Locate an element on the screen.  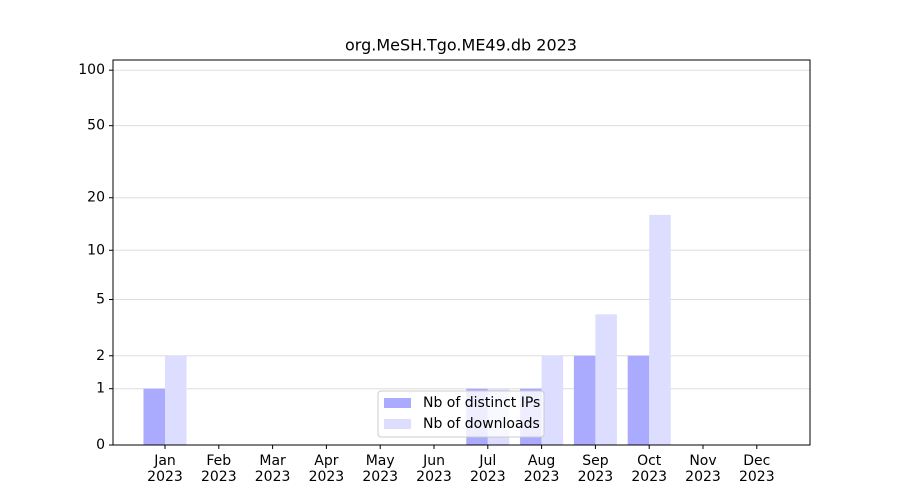
x-tick-label: May 2023 is located at coordinates (380, 469).